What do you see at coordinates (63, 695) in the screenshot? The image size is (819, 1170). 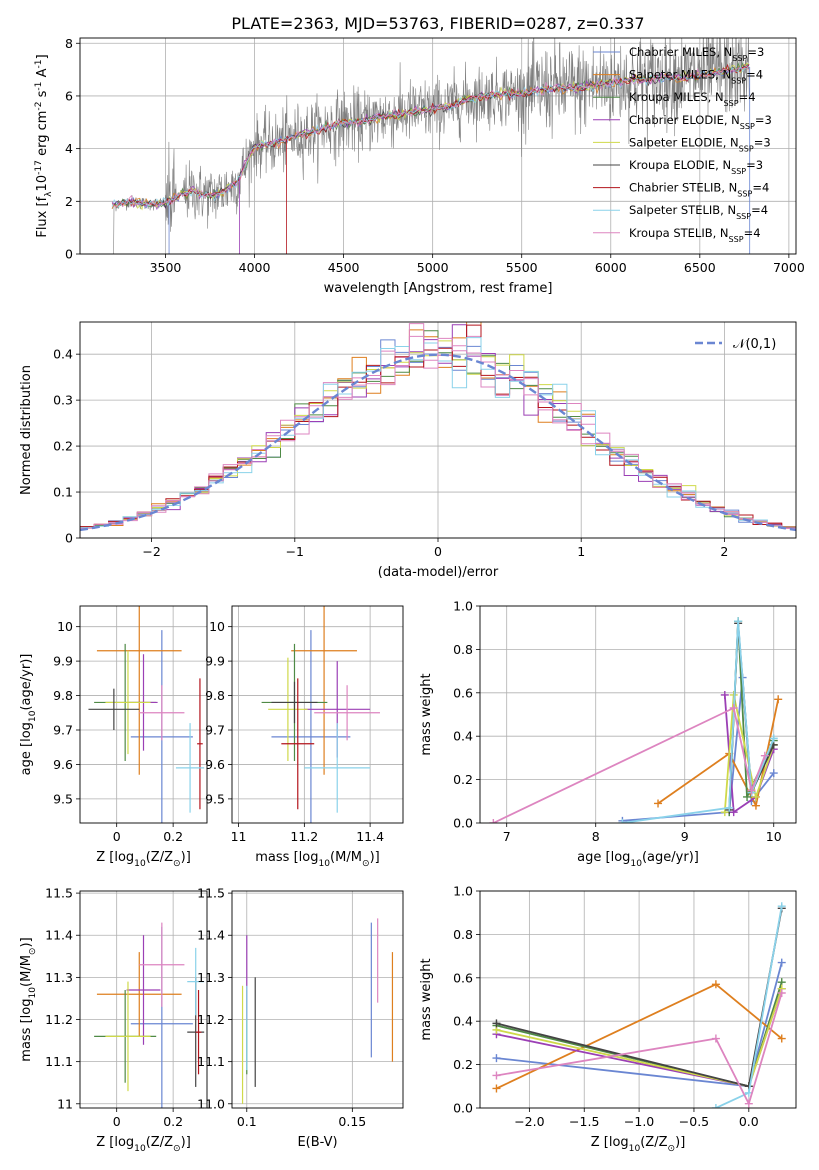 I see `y-tick-label: 9.8` at bounding box center [63, 695].